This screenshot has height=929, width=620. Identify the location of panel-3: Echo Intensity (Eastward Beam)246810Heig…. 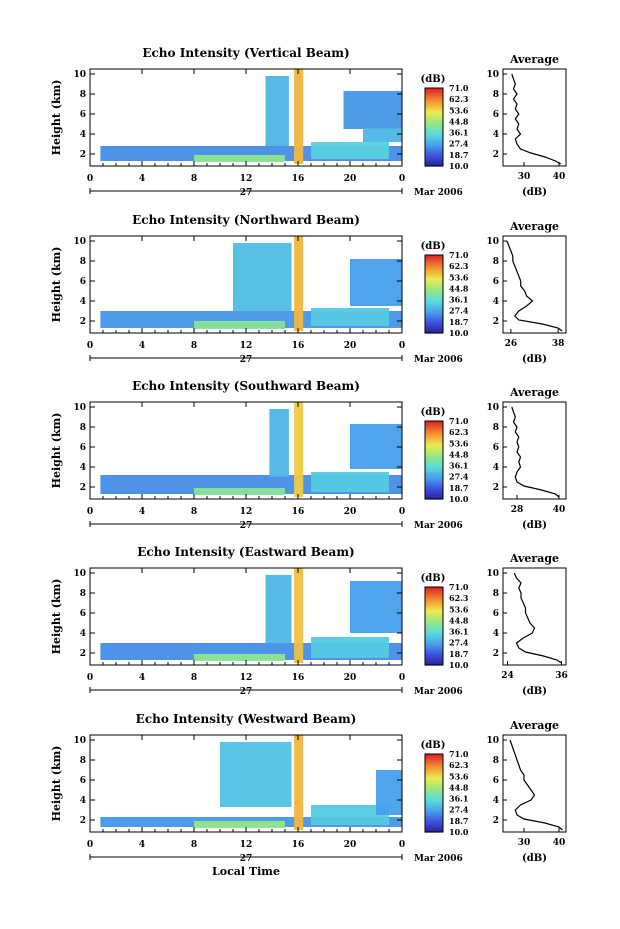
(309, 621).